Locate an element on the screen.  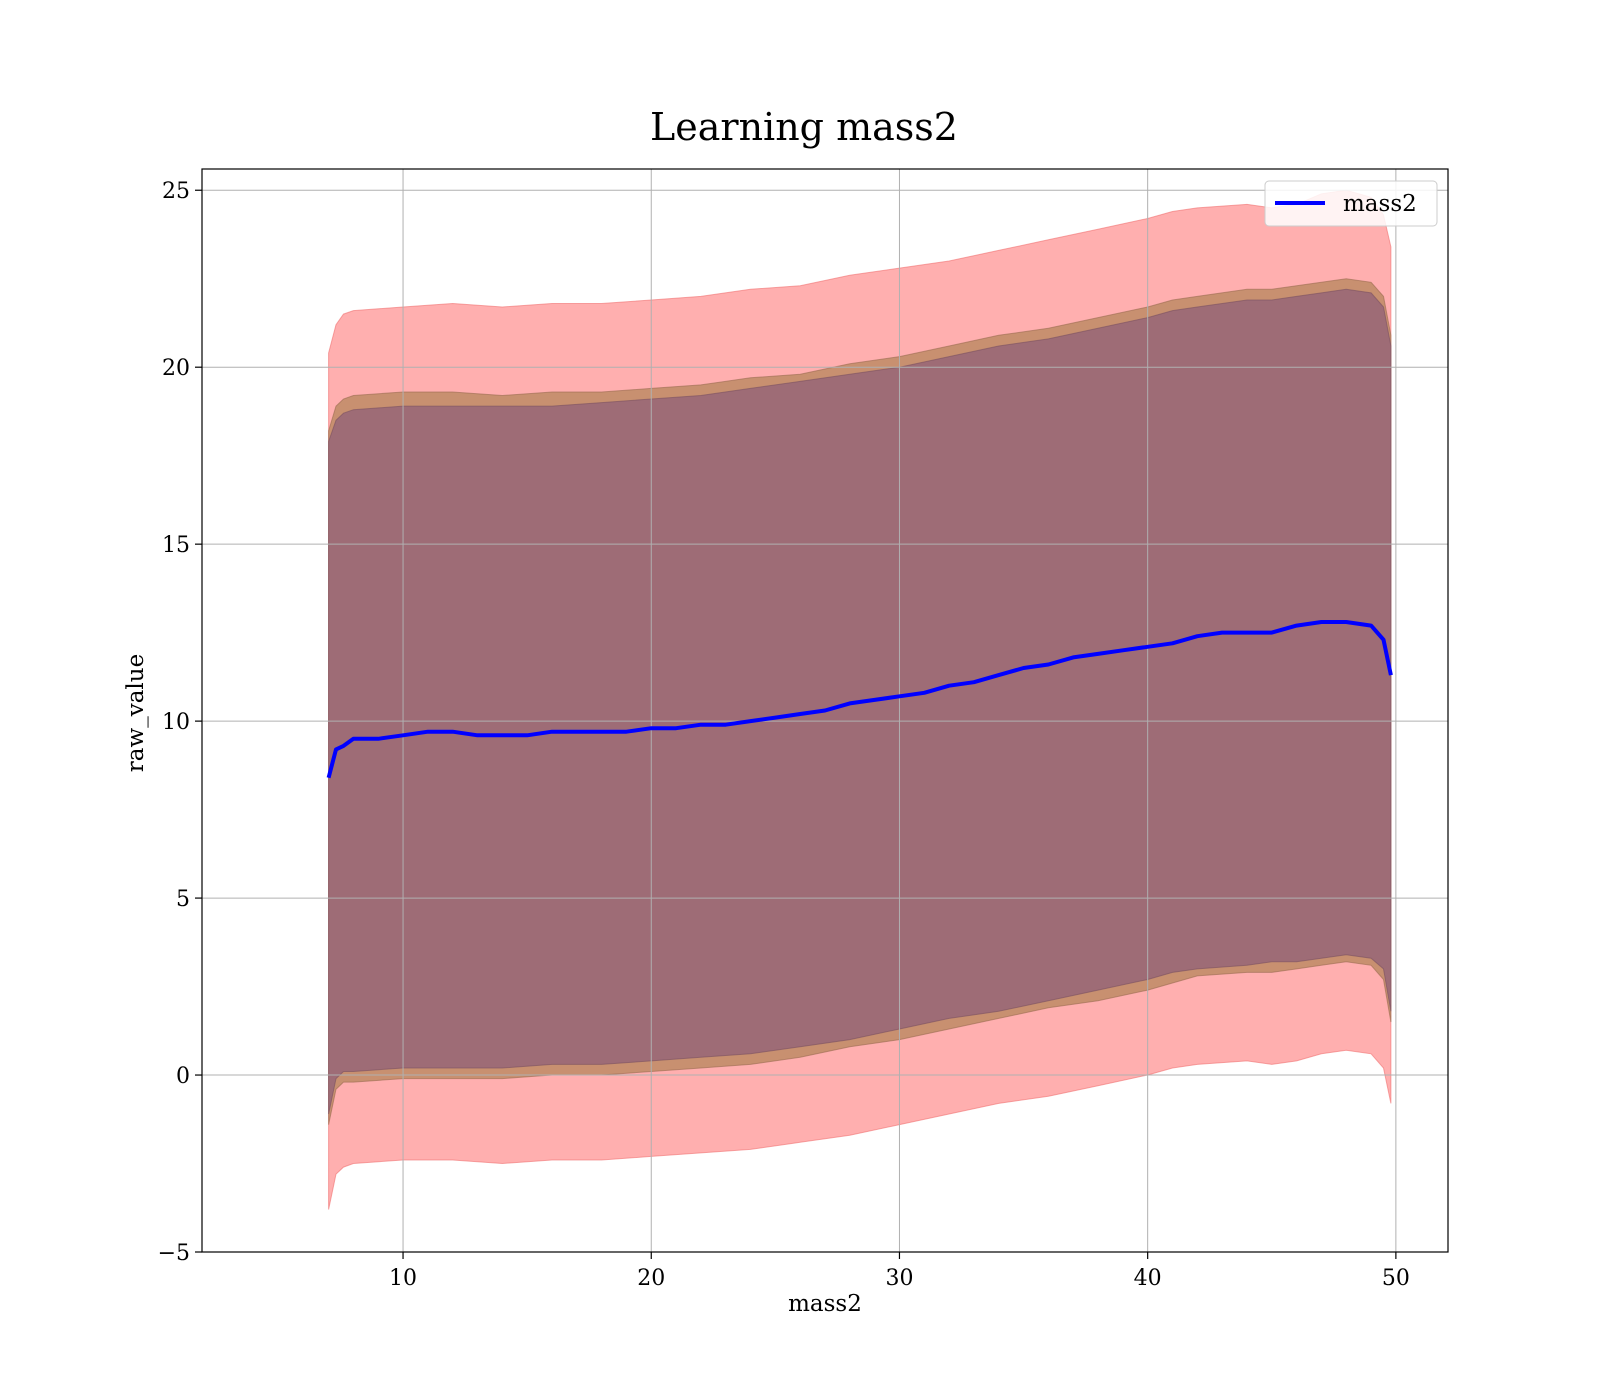
legend-label: mass2 is located at coordinates (1380, 204).